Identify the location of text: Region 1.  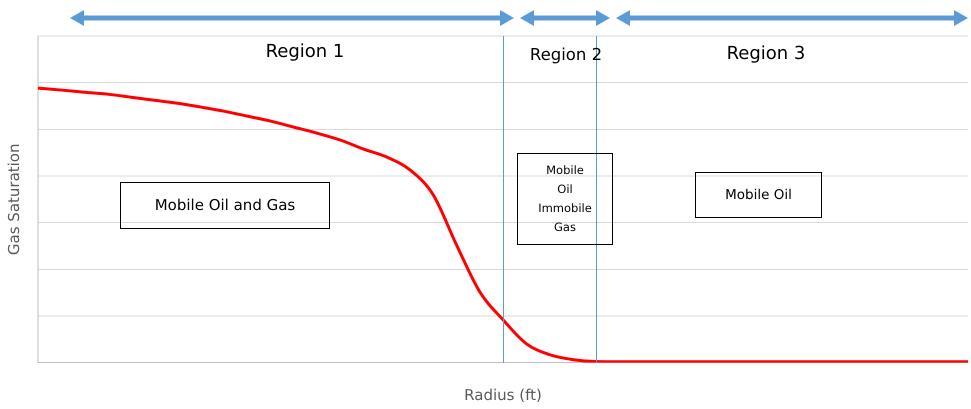
(305, 52).